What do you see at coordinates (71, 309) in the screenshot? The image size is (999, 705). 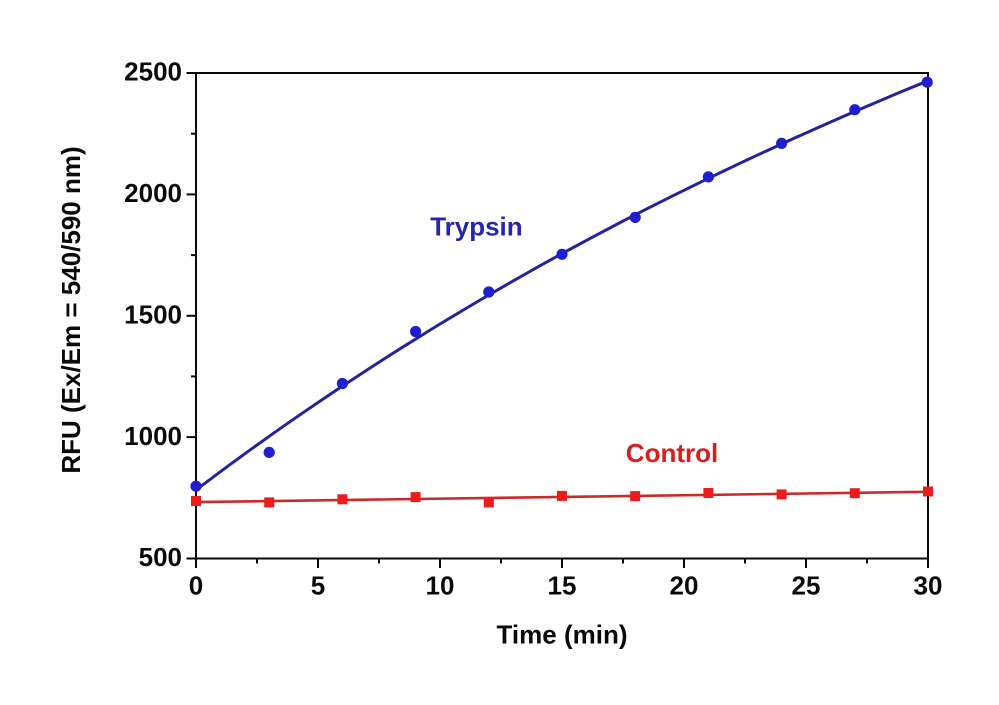 I see `svg-text: RFU (Ex/Em = 540/590 nm)` at bounding box center [71, 309].